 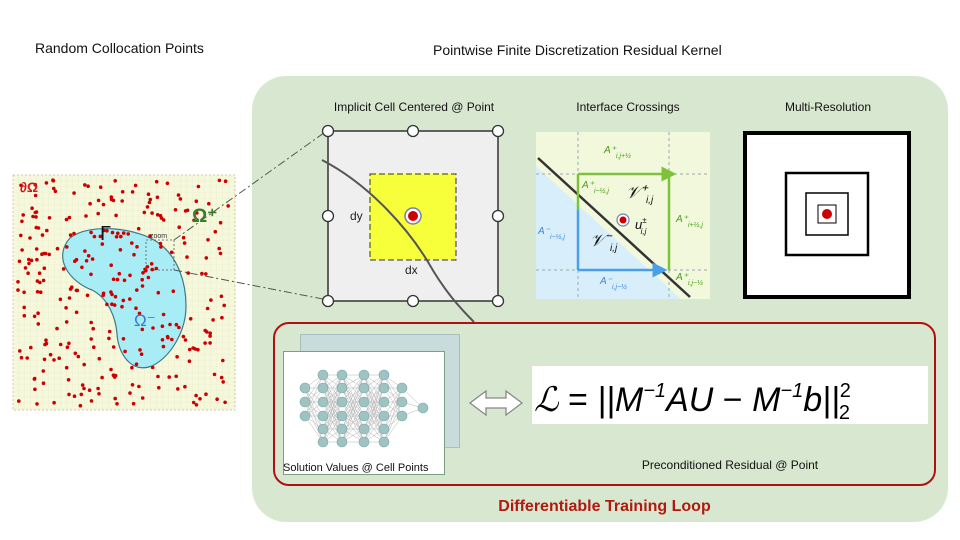 What do you see at coordinates (204, 216) in the screenshot?
I see `omega-plus-label: Ω⁺` at bounding box center [204, 216].